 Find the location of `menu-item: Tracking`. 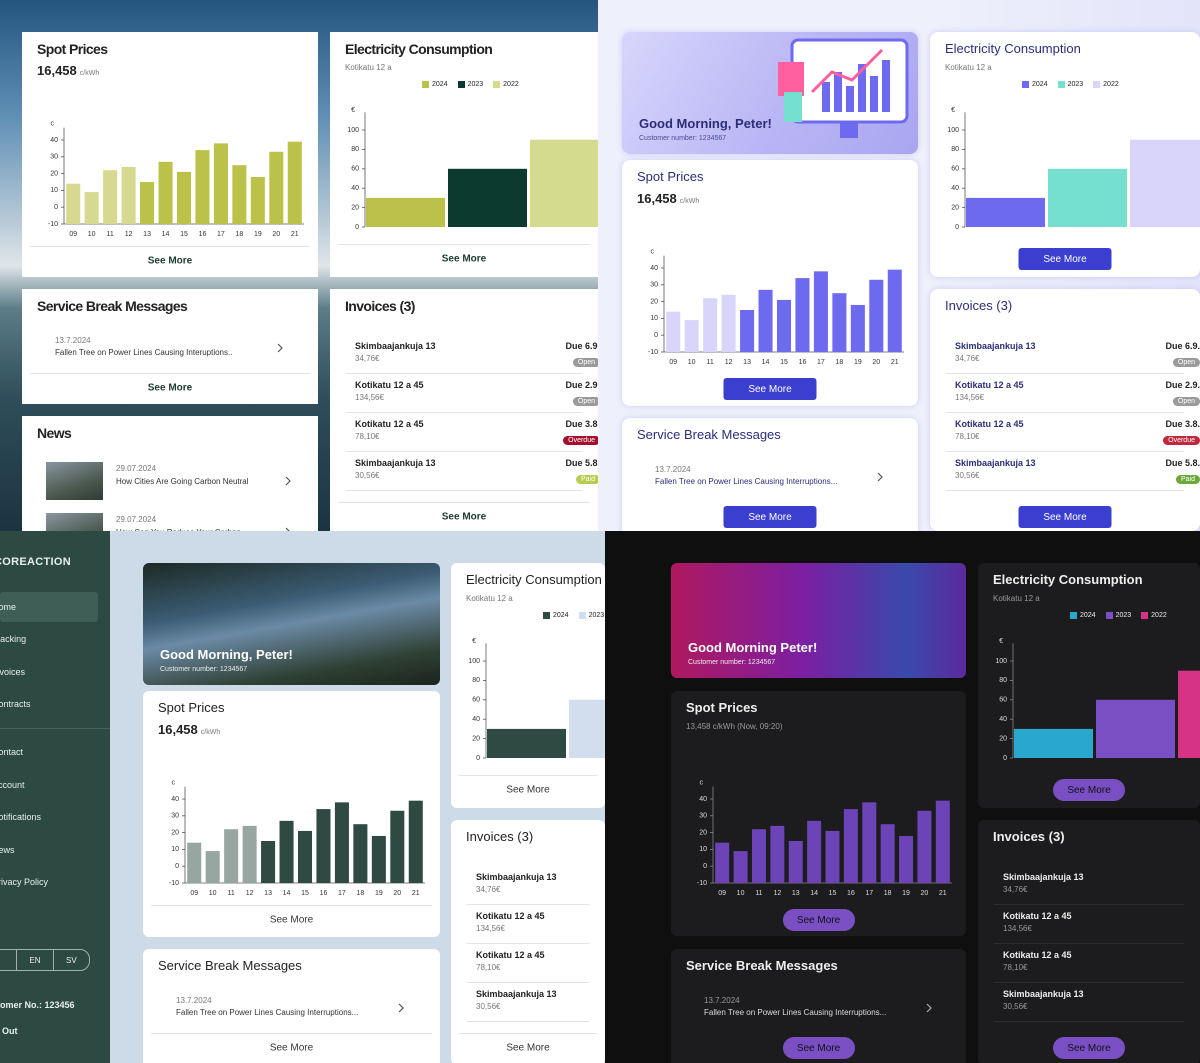

menu-item: Tracking is located at coordinates (13, 639).